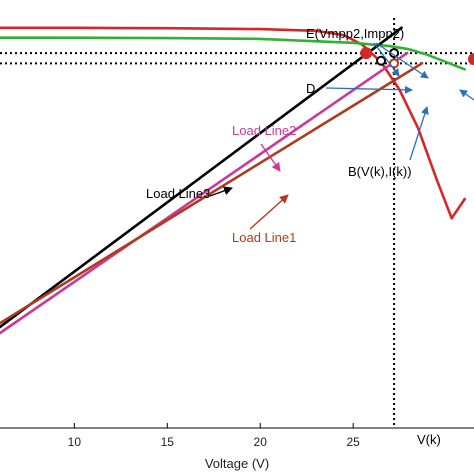 The height and width of the screenshot is (474, 474). Describe the element at coordinates (369, 89) in the screenshot. I see `arrow-d` at that location.